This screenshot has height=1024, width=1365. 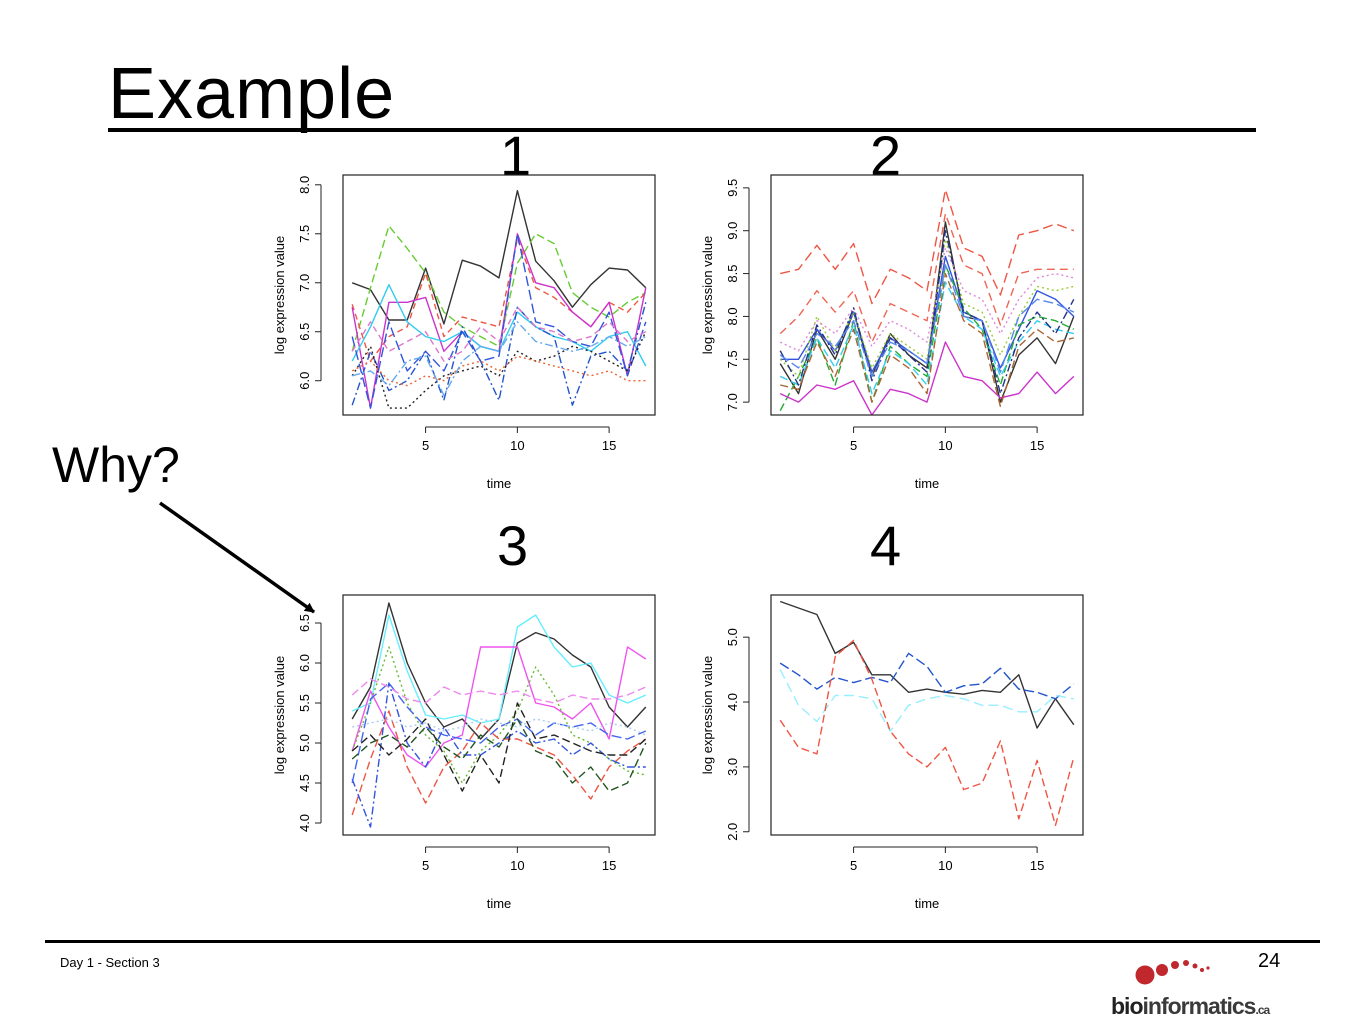 I want to click on y-tick-label: 2.0, so click(x=732, y=832).